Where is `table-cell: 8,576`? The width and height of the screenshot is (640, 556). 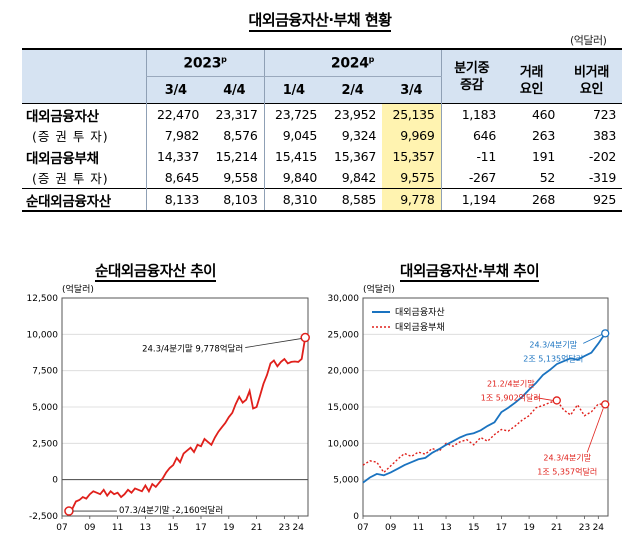 table-cell: 8,576 is located at coordinates (240, 135).